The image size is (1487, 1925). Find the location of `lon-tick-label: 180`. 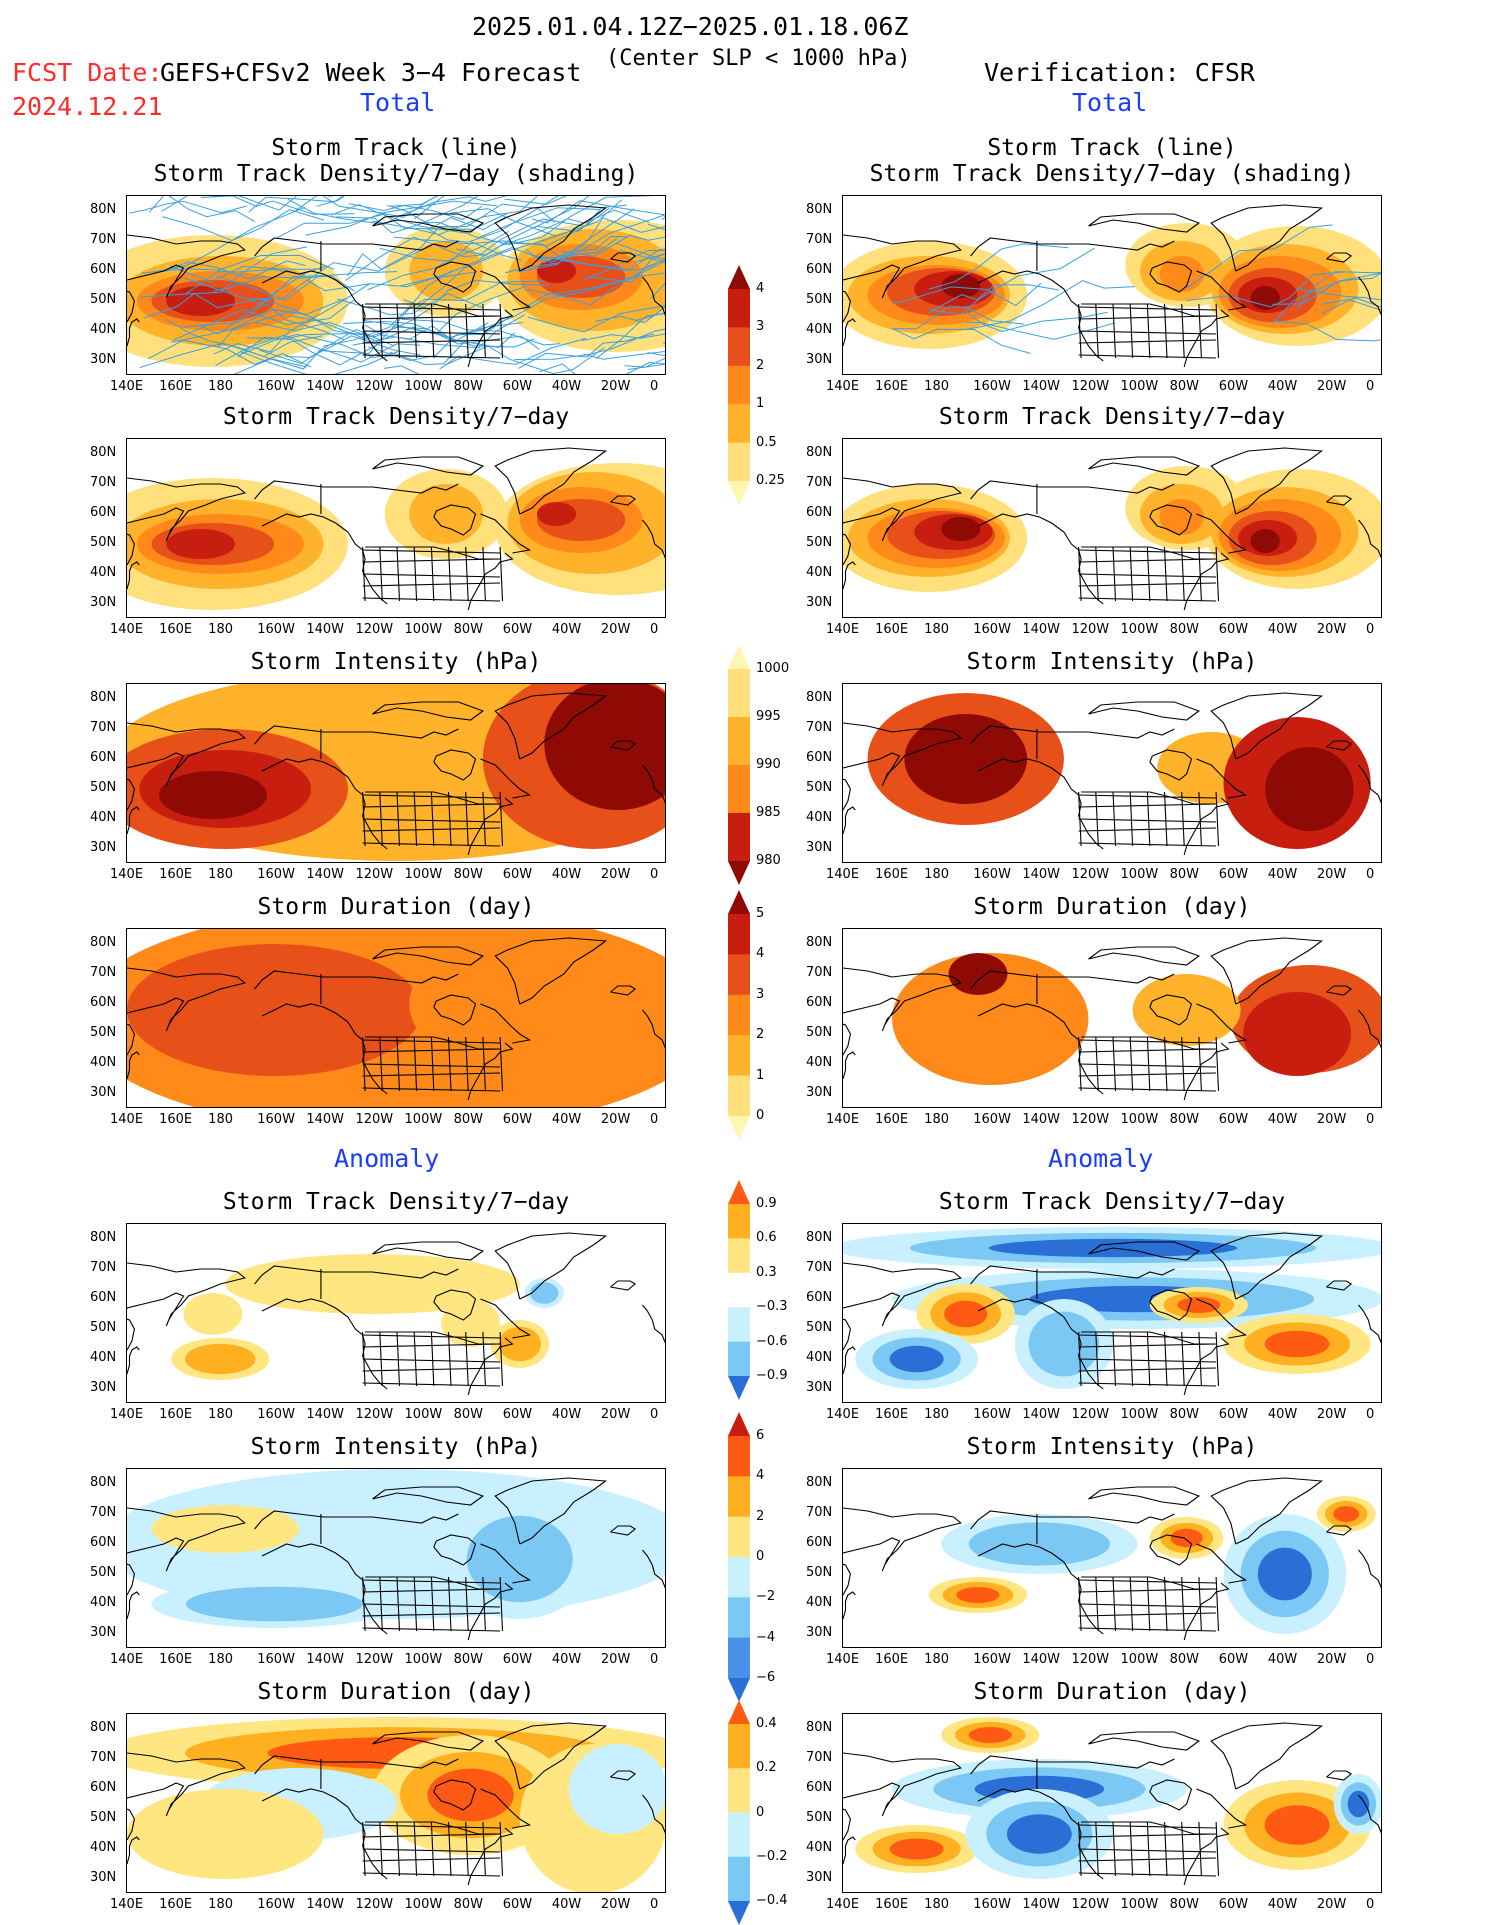

lon-tick-label: 180 is located at coordinates (936, 386).